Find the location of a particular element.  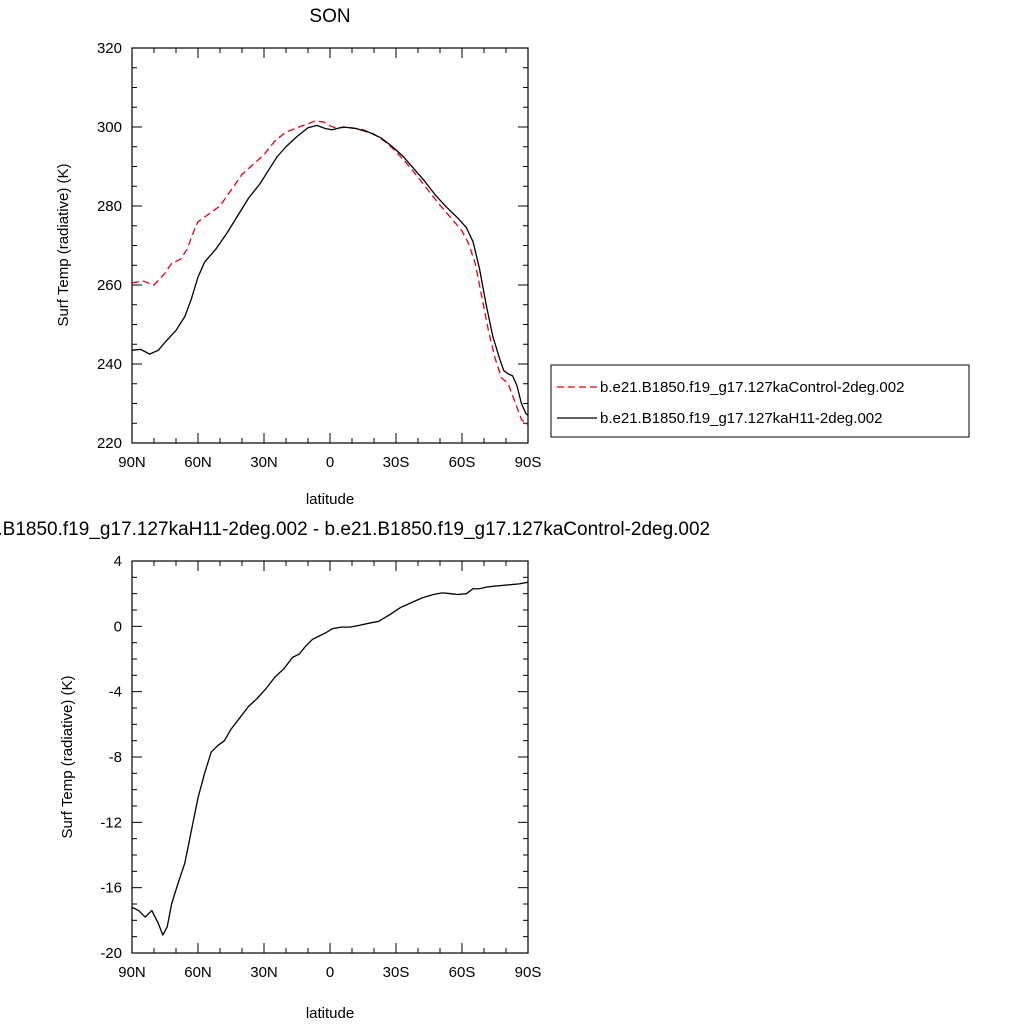

top-x-tick-label: 90N is located at coordinates (132, 462).